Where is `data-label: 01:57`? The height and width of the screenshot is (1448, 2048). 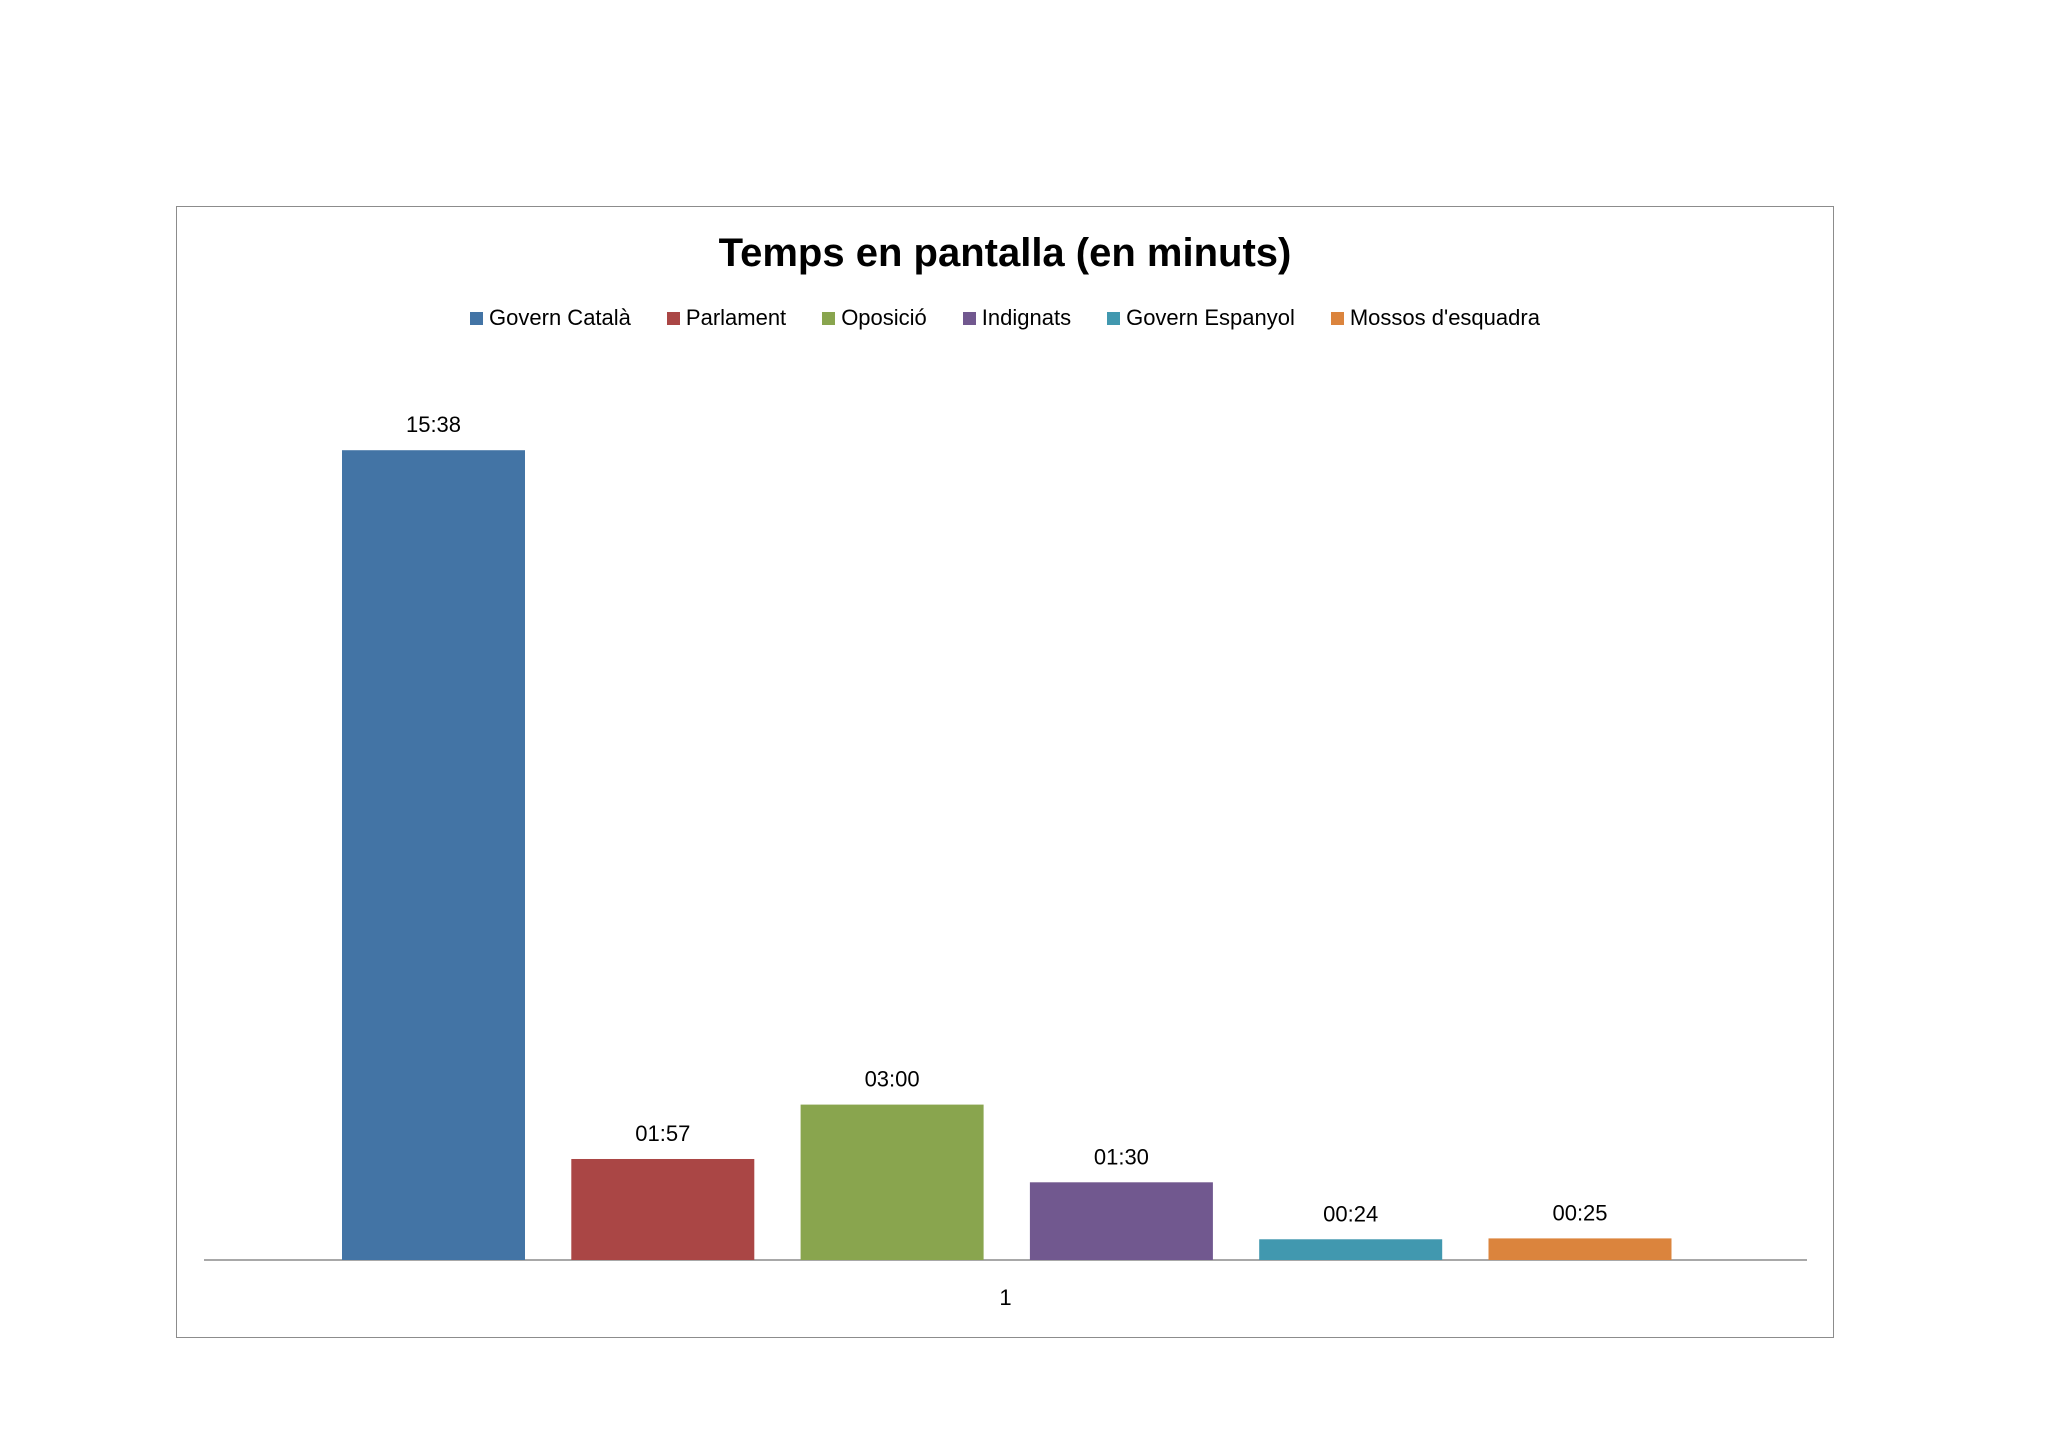
data-label: 01:57 is located at coordinates (662, 1133).